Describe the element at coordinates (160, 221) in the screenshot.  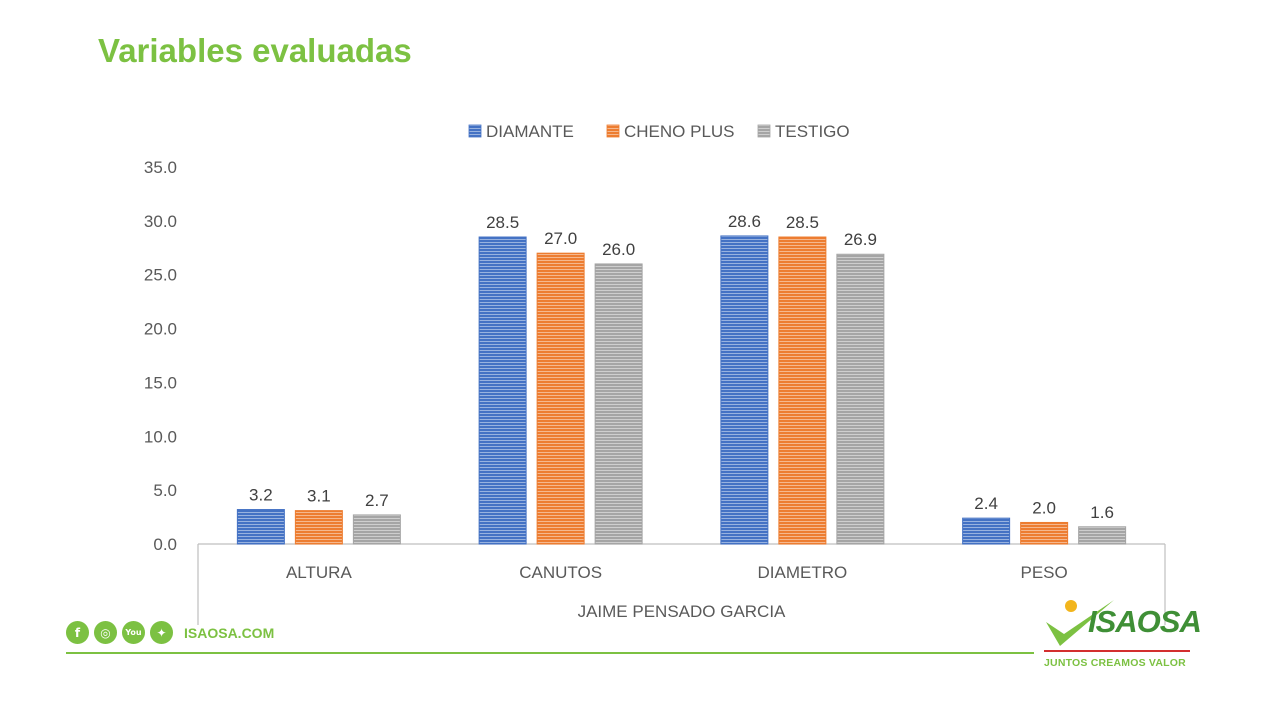
I see `y-tick-label: 30.0` at that location.